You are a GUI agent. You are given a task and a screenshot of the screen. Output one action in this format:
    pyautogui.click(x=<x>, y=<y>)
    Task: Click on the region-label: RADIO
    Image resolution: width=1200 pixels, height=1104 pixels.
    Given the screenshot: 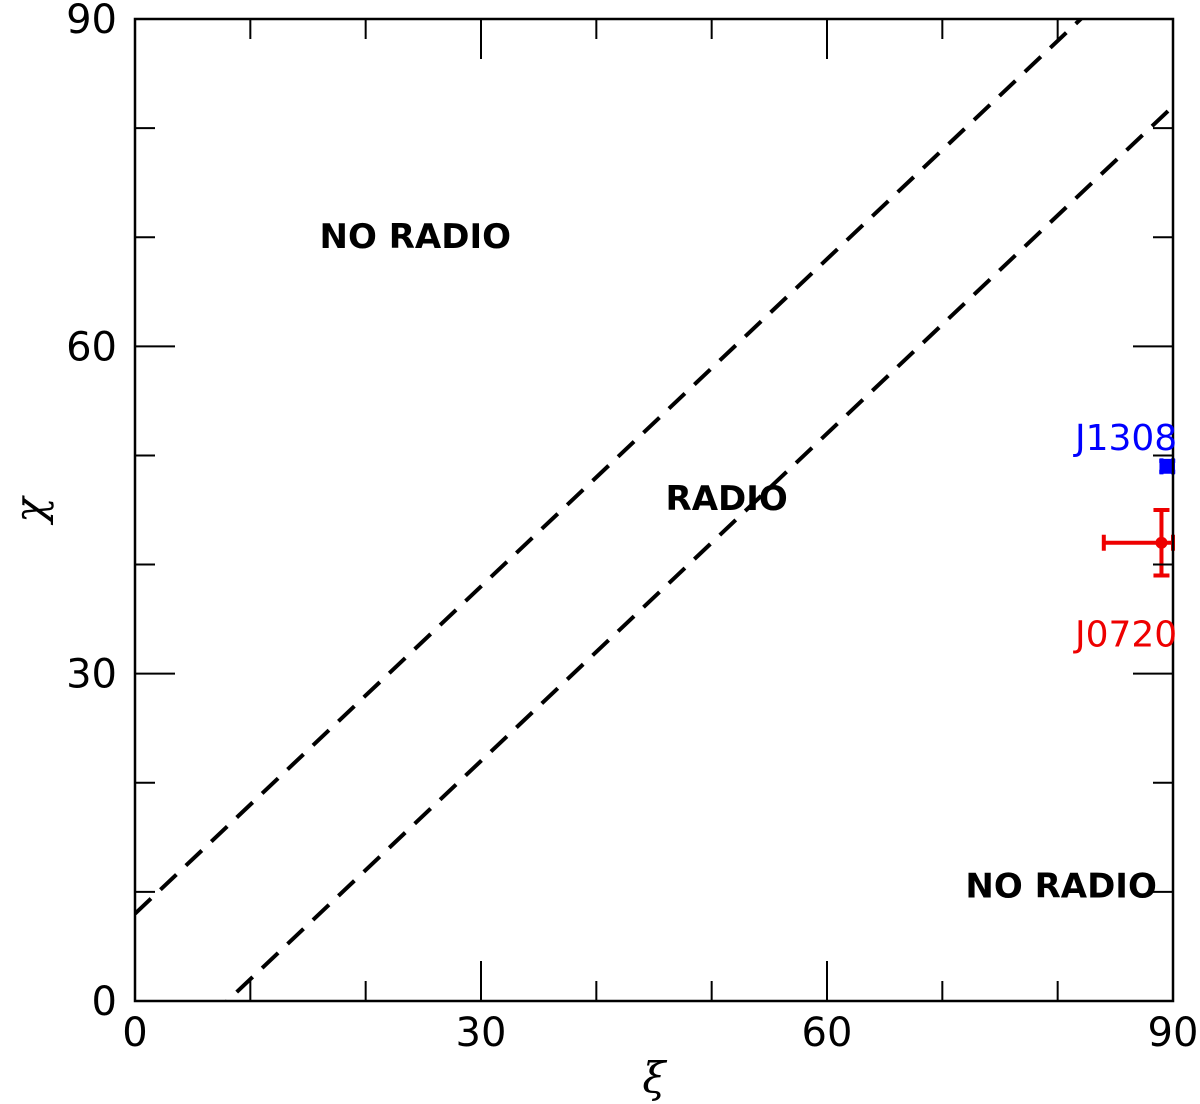 What is the action you would take?
    pyautogui.click(x=727, y=499)
    